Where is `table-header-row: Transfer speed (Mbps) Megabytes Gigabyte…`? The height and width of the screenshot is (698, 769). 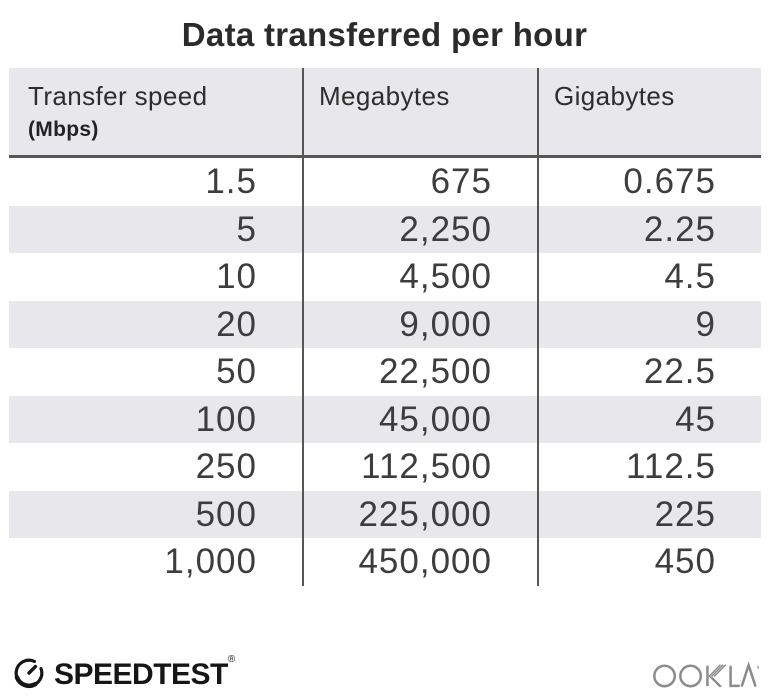
table-header-row: Transfer speed (Mbps) Megabytes Gigabyte… is located at coordinates (385, 113).